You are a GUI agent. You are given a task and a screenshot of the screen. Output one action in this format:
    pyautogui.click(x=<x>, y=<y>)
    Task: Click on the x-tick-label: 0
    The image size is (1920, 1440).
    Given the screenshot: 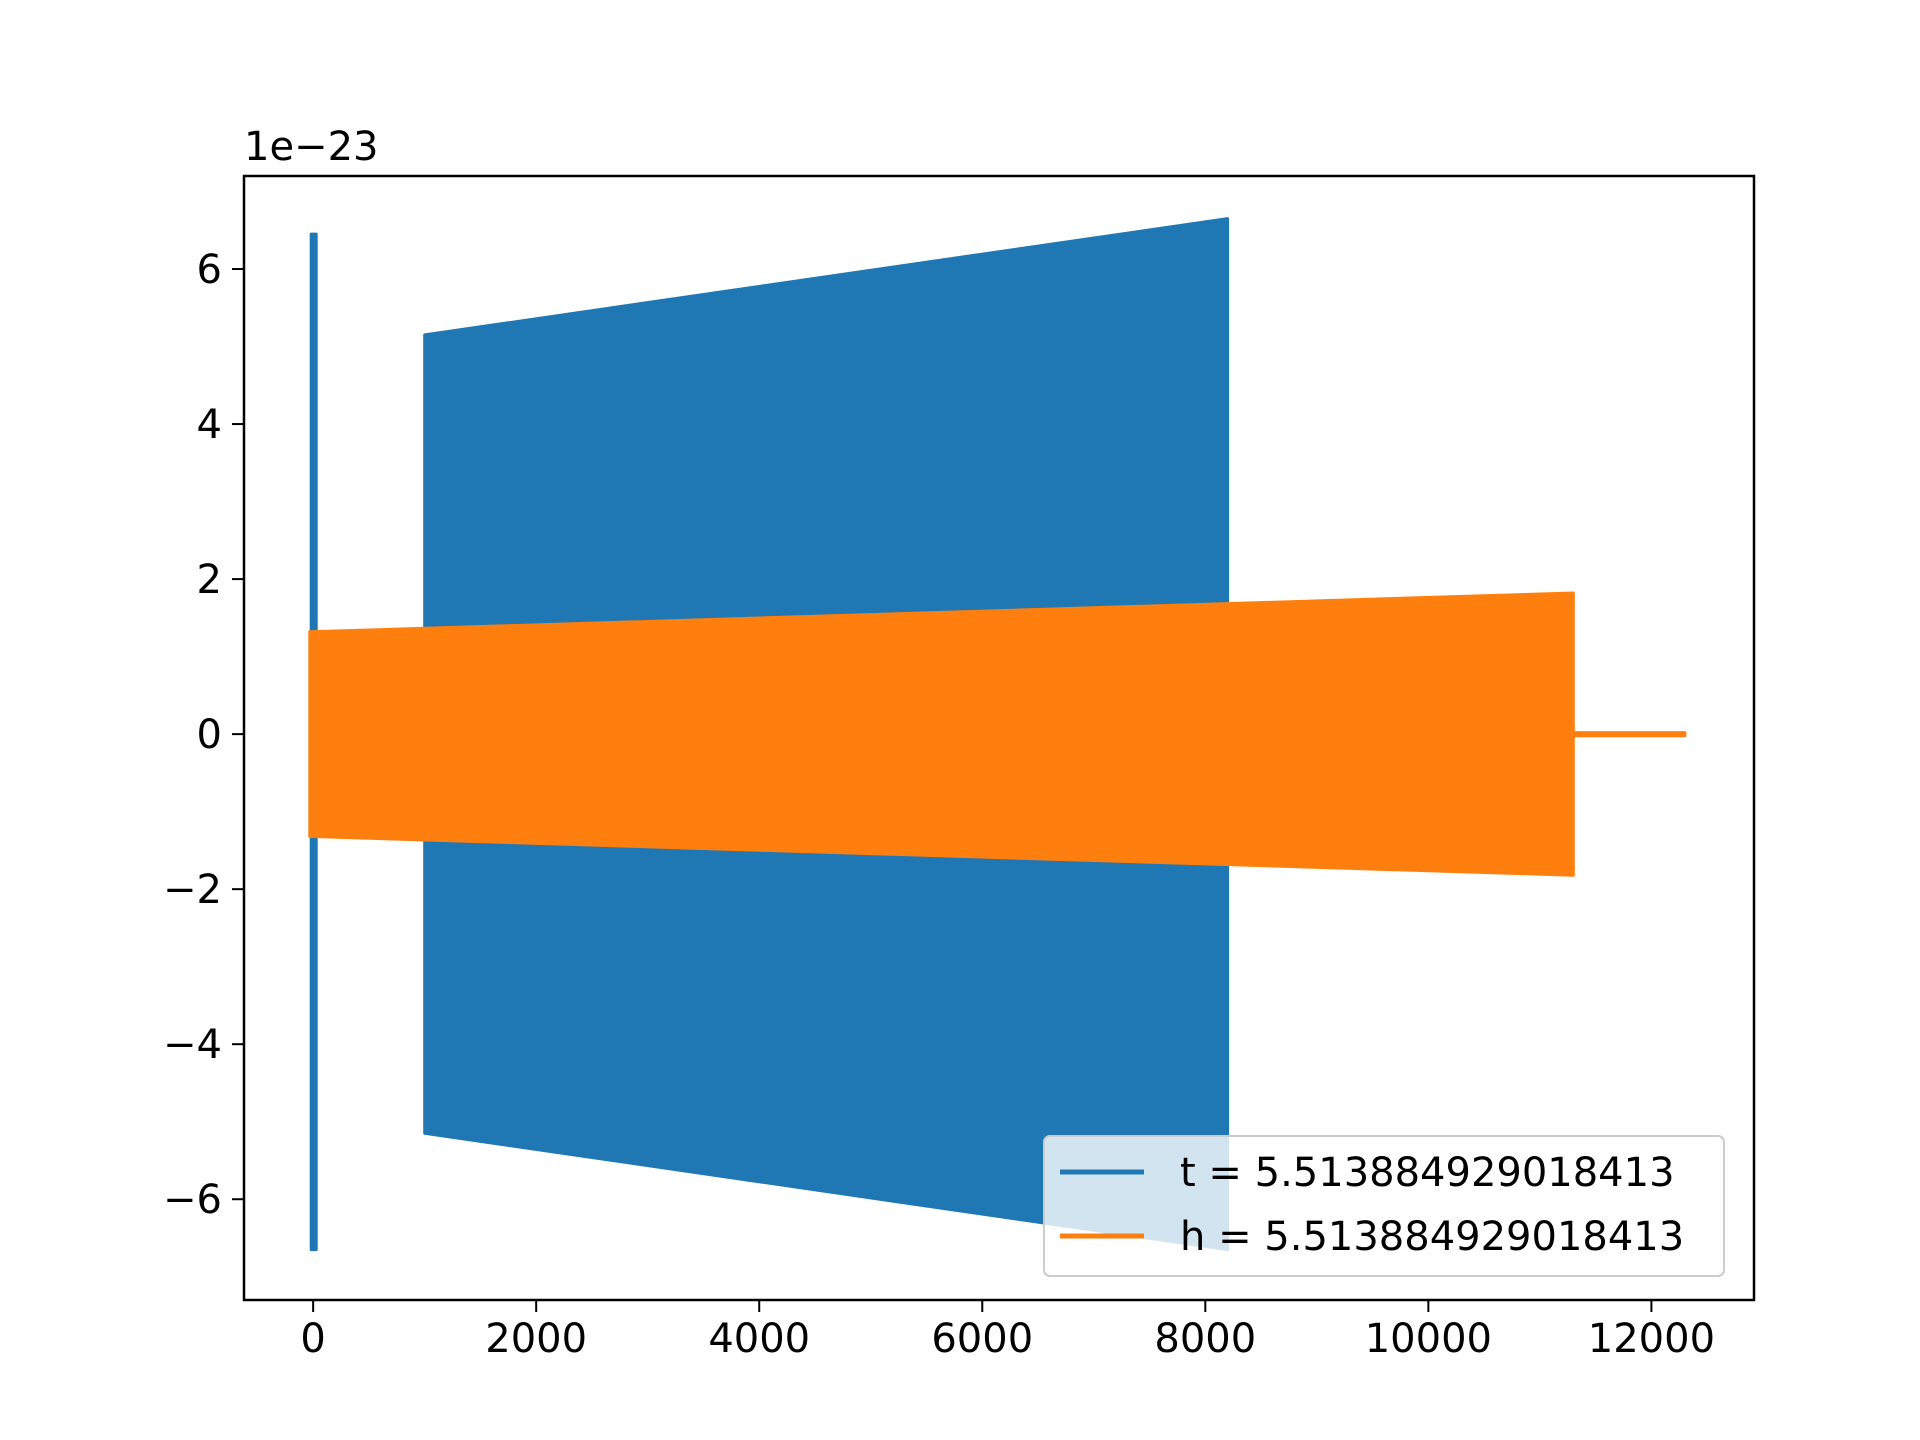 What is the action you would take?
    pyautogui.click(x=312, y=1339)
    